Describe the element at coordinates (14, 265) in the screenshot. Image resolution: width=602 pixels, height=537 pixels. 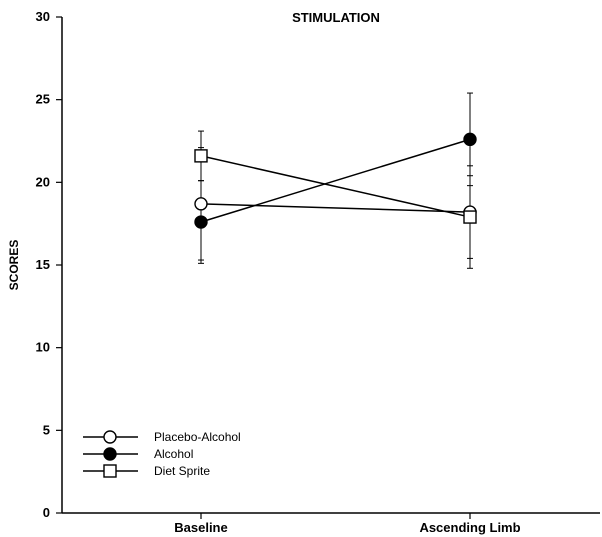
I see `y-axis-title: SCORES` at that location.